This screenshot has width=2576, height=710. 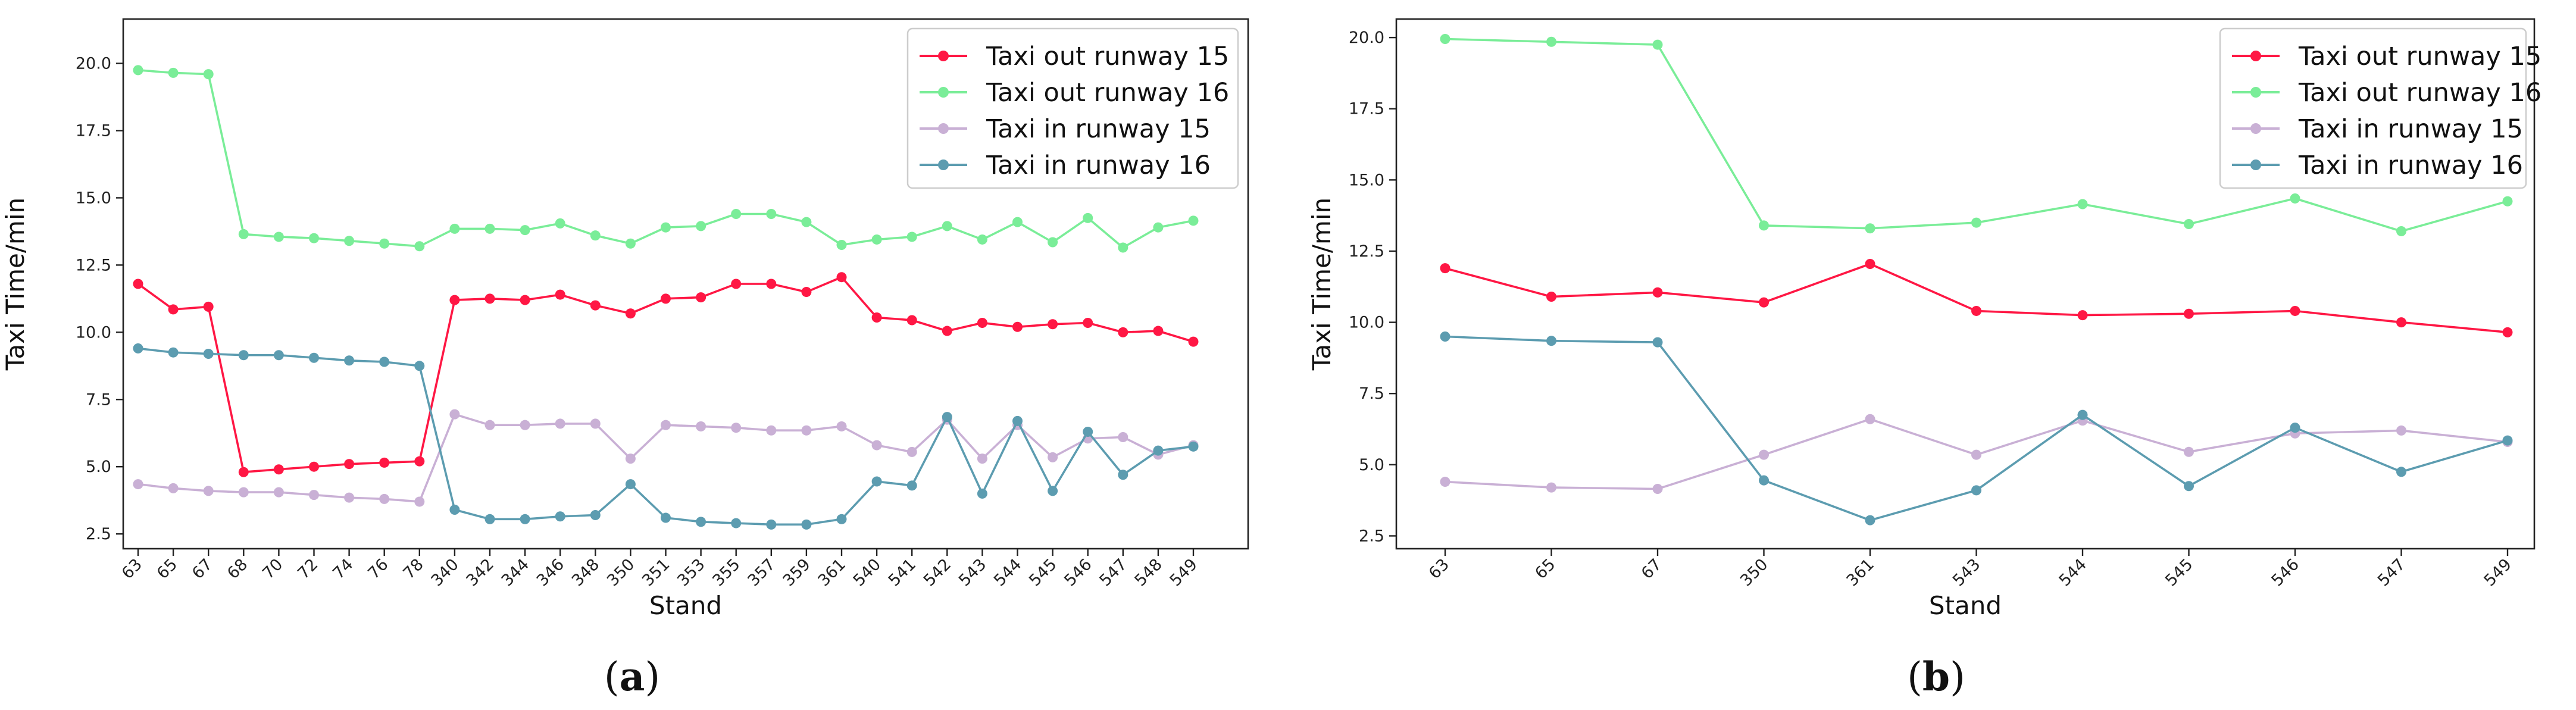 What do you see at coordinates (867, 572) in the screenshot?
I see `x-tick-label: 540` at bounding box center [867, 572].